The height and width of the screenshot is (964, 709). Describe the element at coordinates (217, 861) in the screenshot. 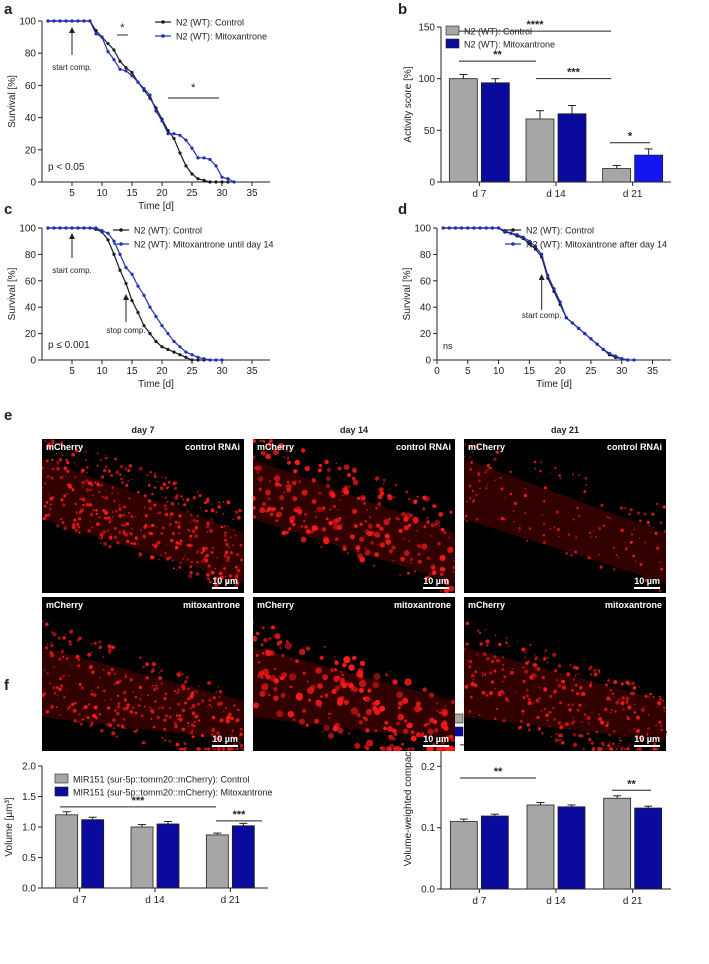

I see `bar-control` at that location.